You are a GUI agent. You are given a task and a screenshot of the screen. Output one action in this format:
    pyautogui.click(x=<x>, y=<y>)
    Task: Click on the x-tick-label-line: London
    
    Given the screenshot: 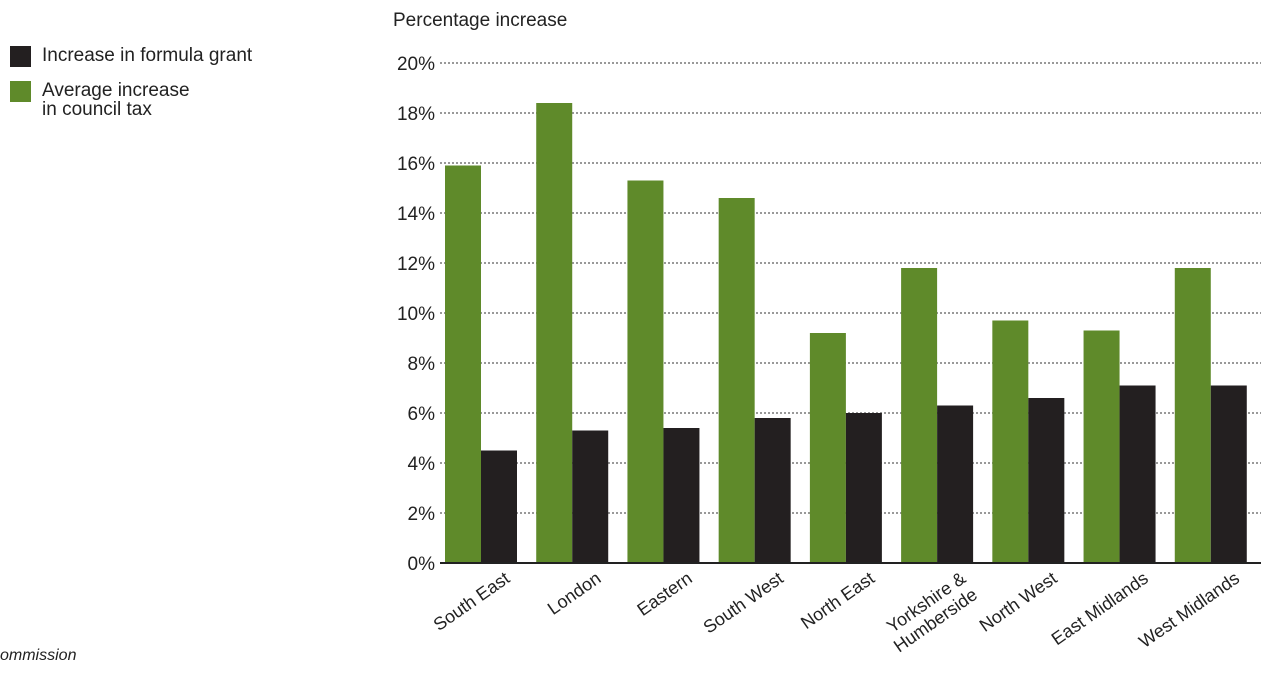 What is the action you would take?
    pyautogui.click(x=574, y=593)
    